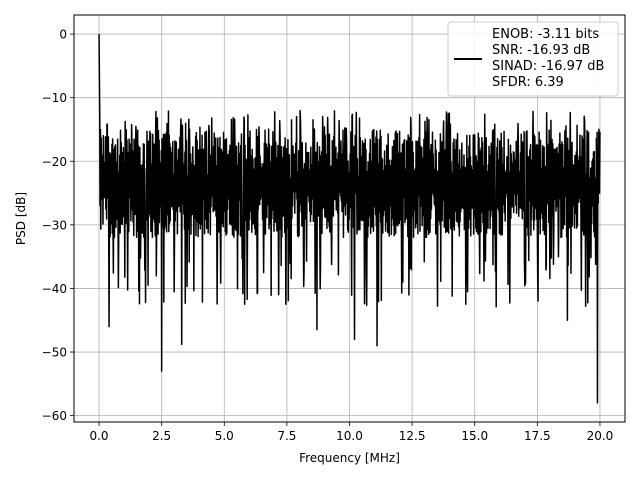  What do you see at coordinates (541, 50) in the screenshot?
I see `legend-snr: SNR: -16.93 dB` at bounding box center [541, 50].